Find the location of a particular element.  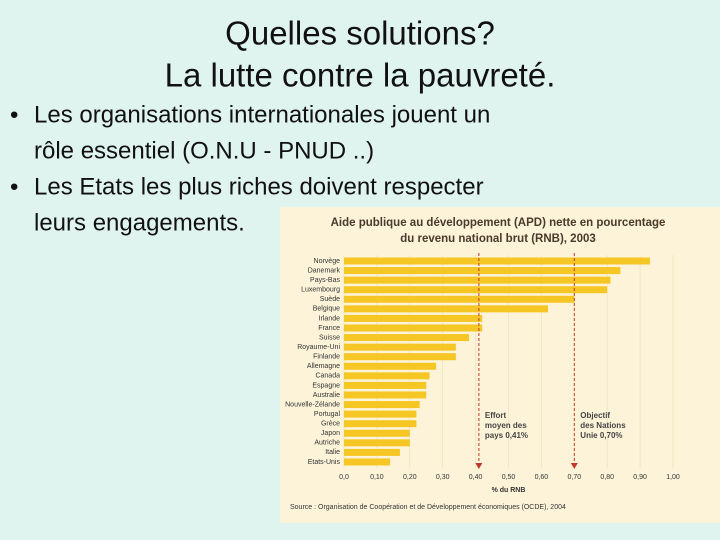

reference-label: des Nations is located at coordinates (603, 425).